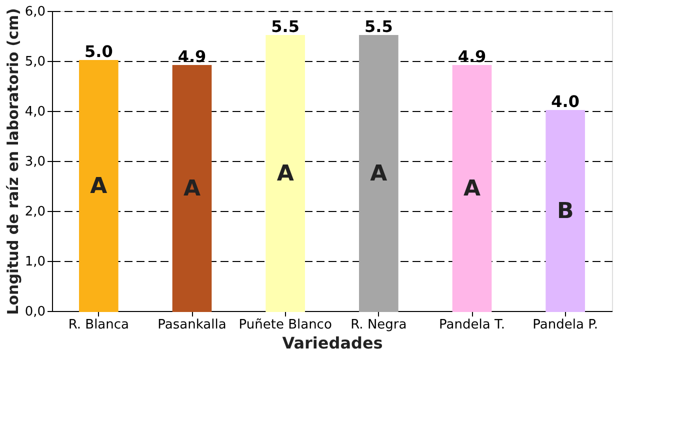 Image resolution: width=679 pixels, height=427 pixels. I want to click on data-label: 4.0, so click(565, 101).